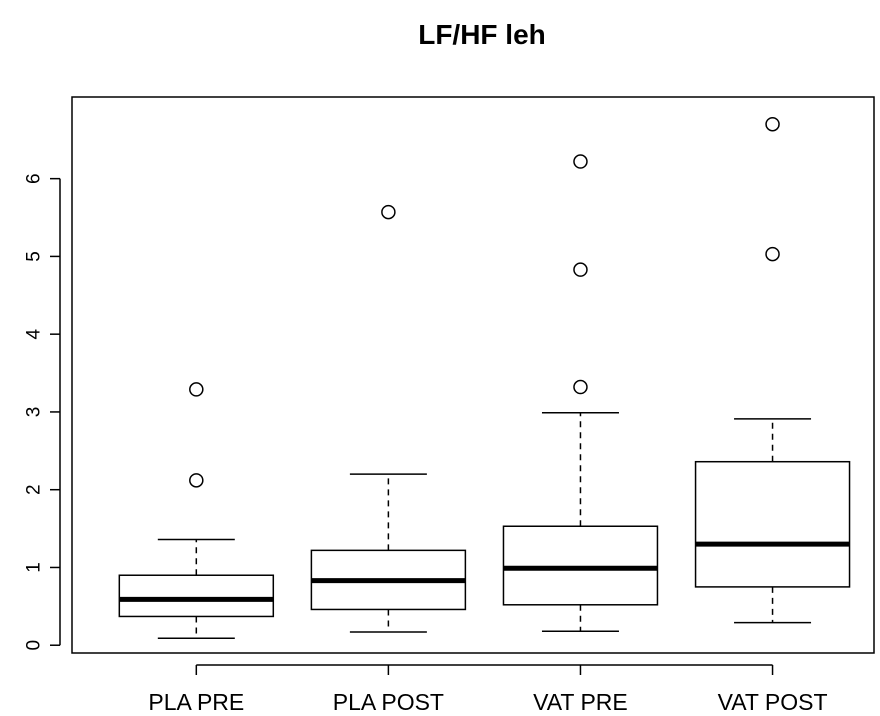  What do you see at coordinates (773, 702) in the screenshot?
I see `x-tick-label: VAT POST` at bounding box center [773, 702].